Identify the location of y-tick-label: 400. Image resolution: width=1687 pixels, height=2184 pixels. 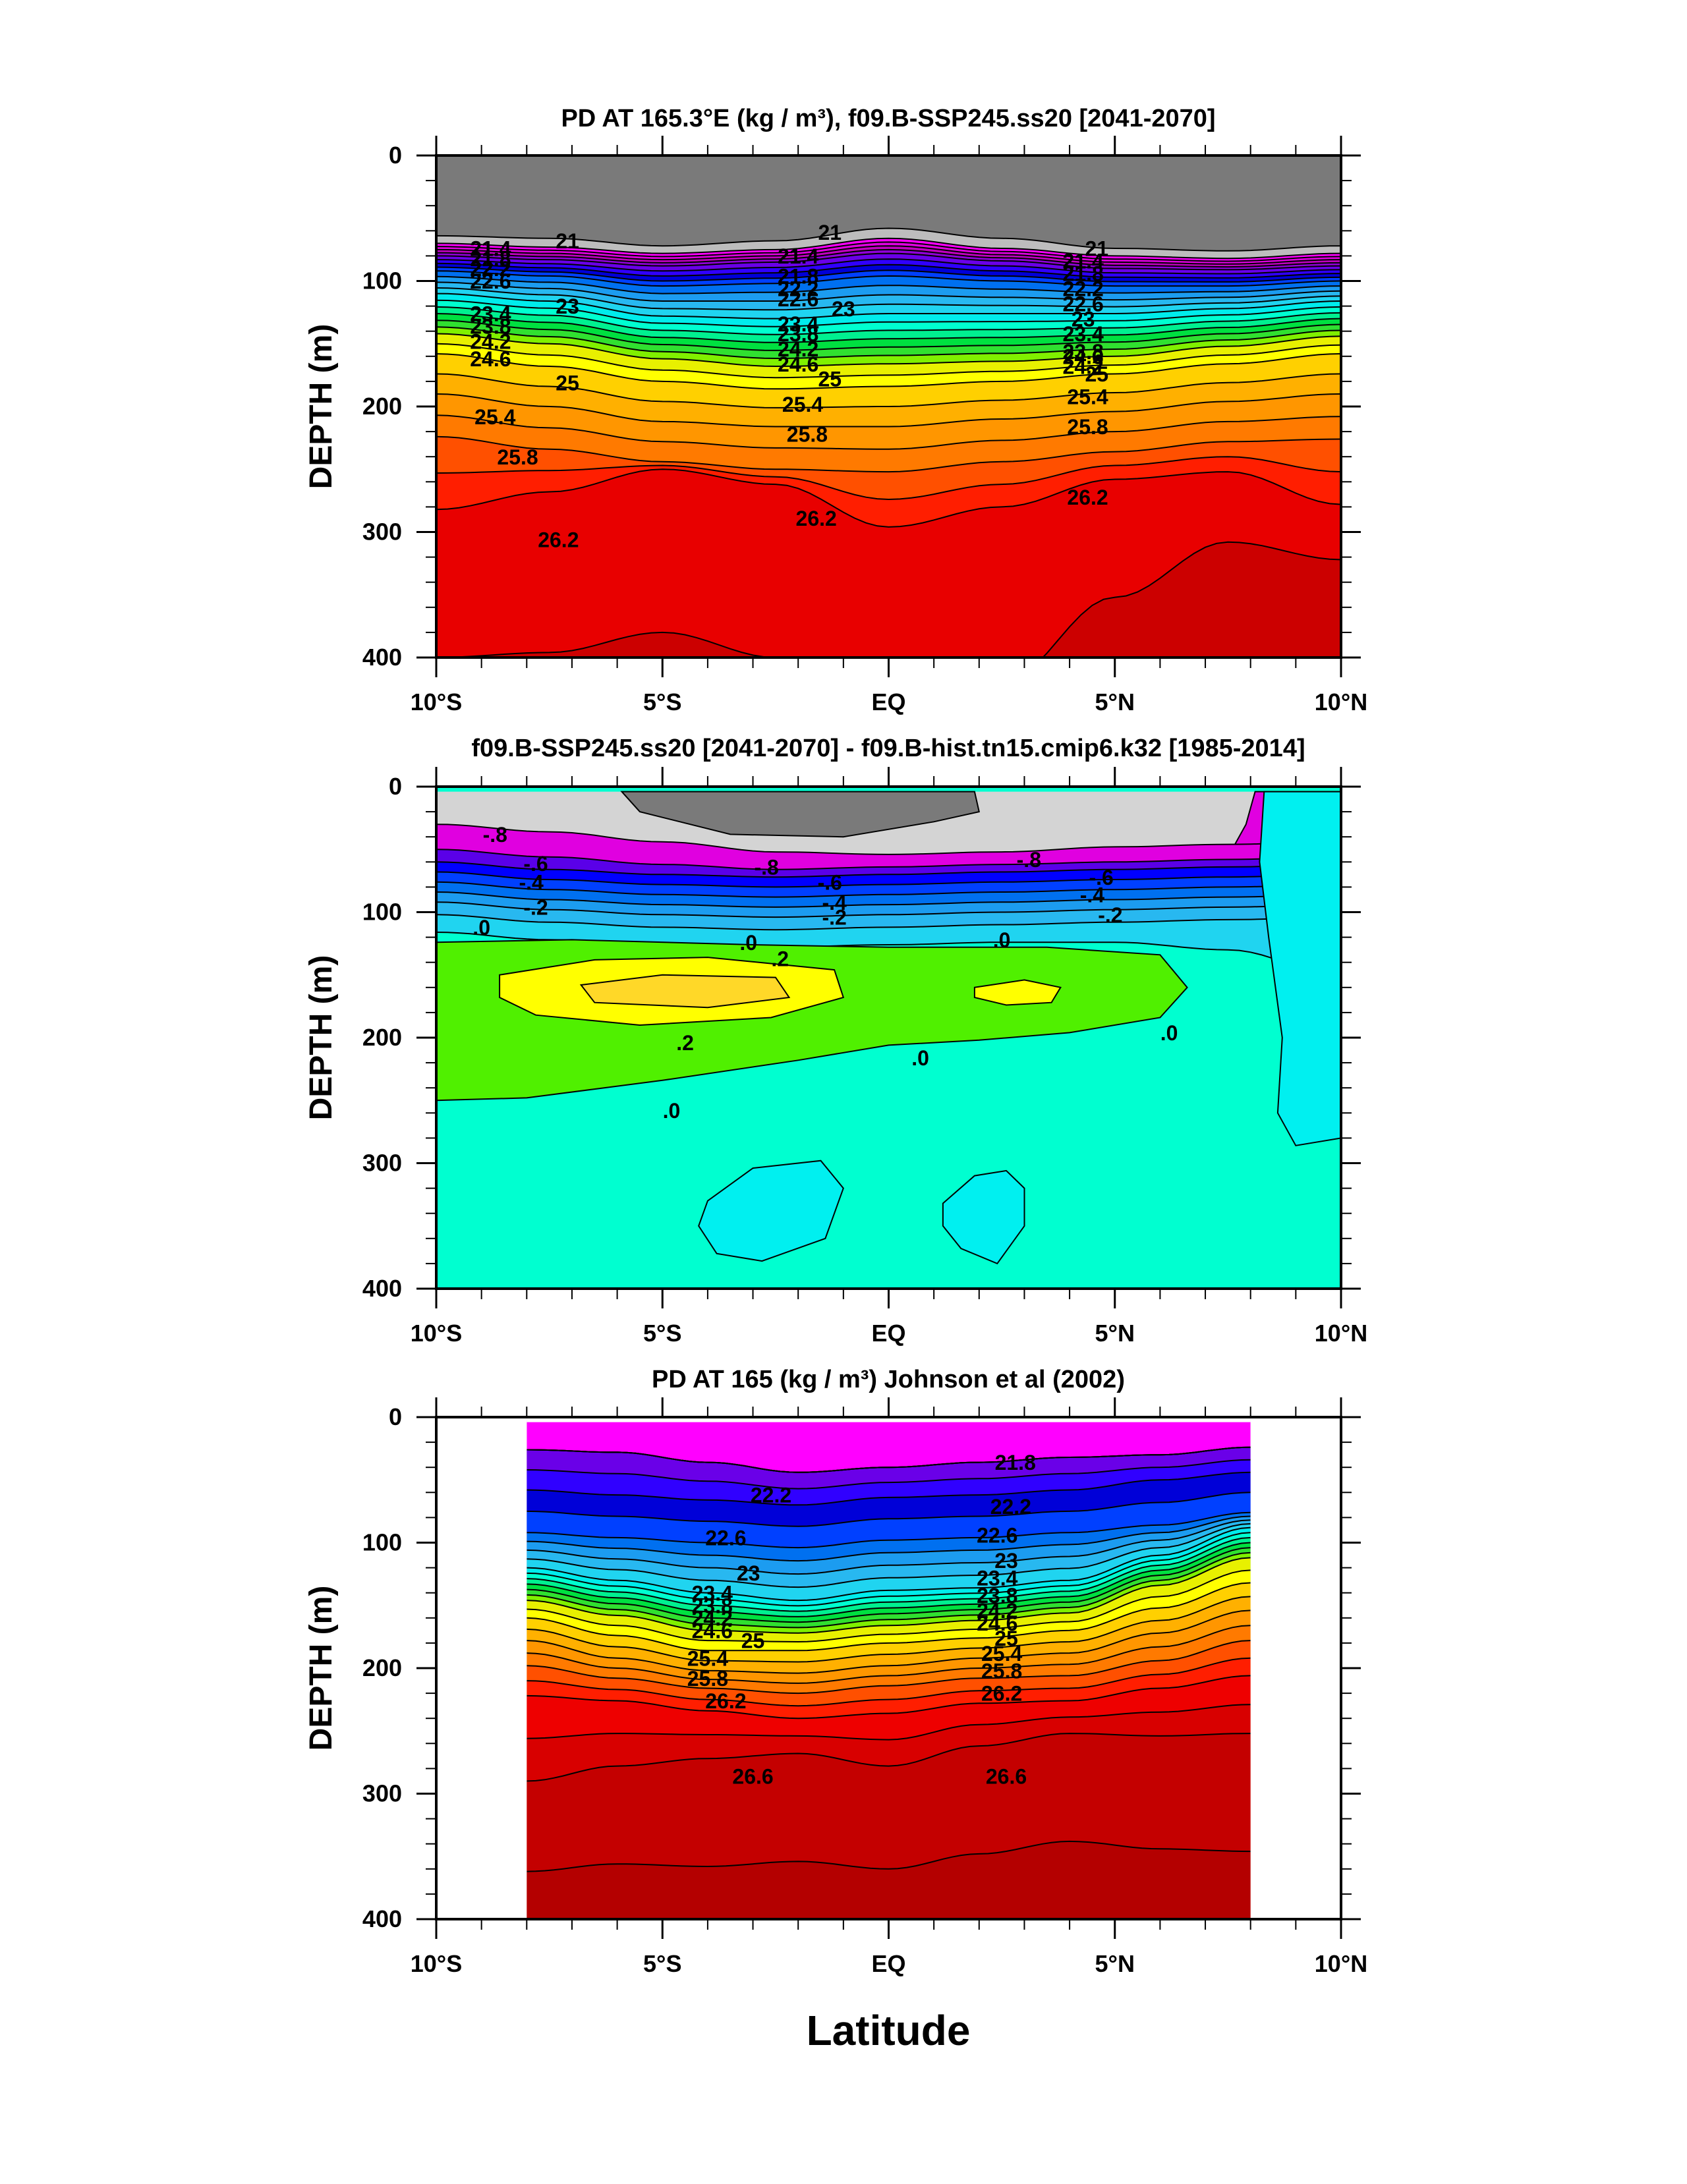
(382, 1288).